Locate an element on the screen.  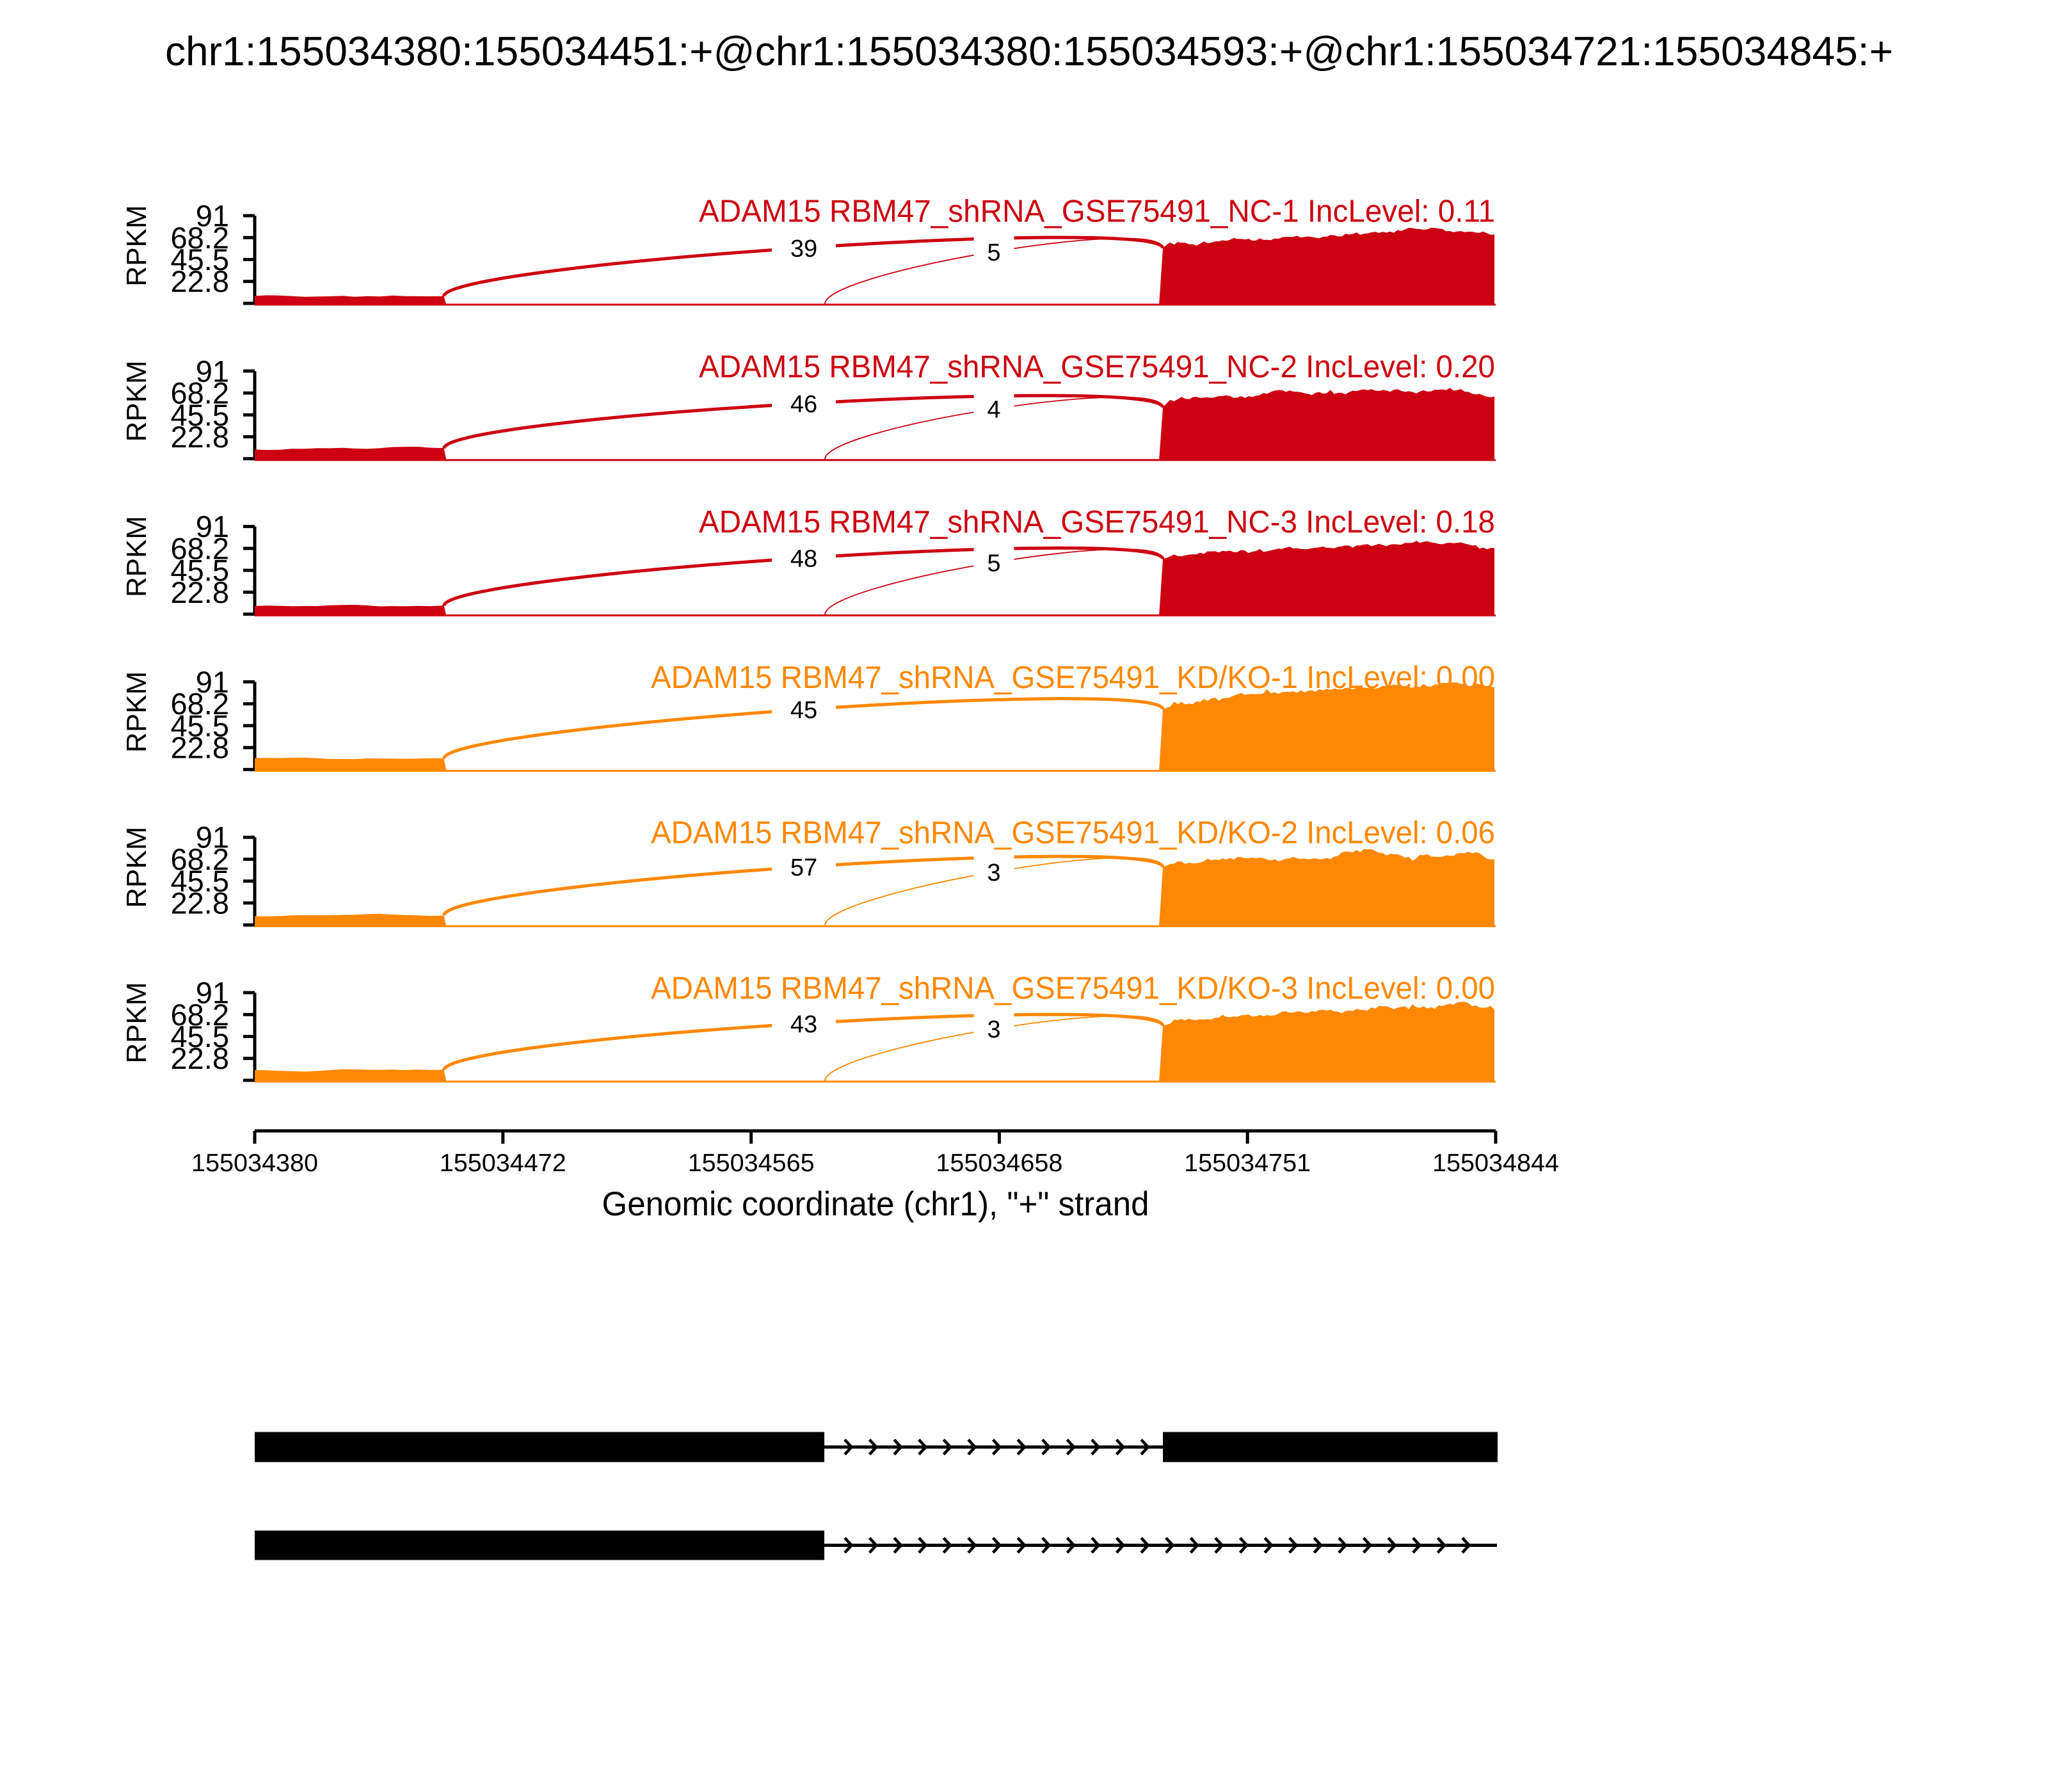
svg-text: 155034565 is located at coordinates (751, 1163).